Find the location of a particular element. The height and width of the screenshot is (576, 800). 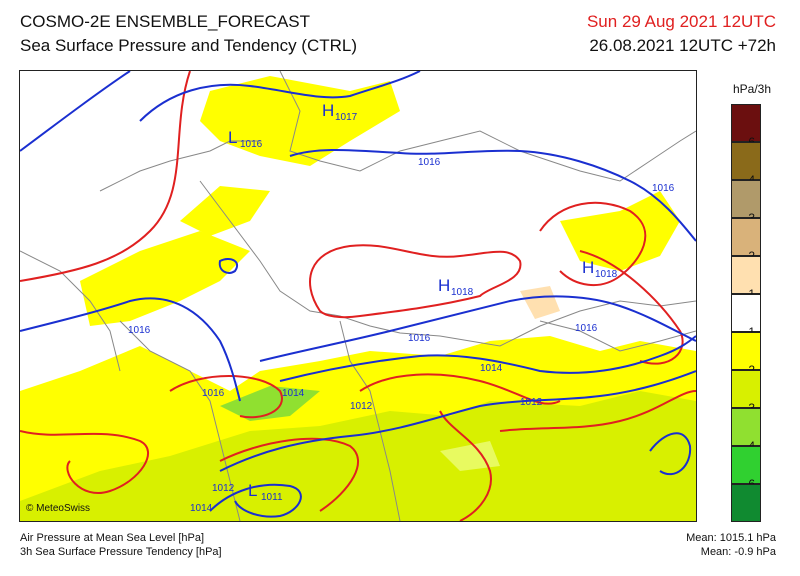

system-value: 1016 is located at coordinates (251, 144).